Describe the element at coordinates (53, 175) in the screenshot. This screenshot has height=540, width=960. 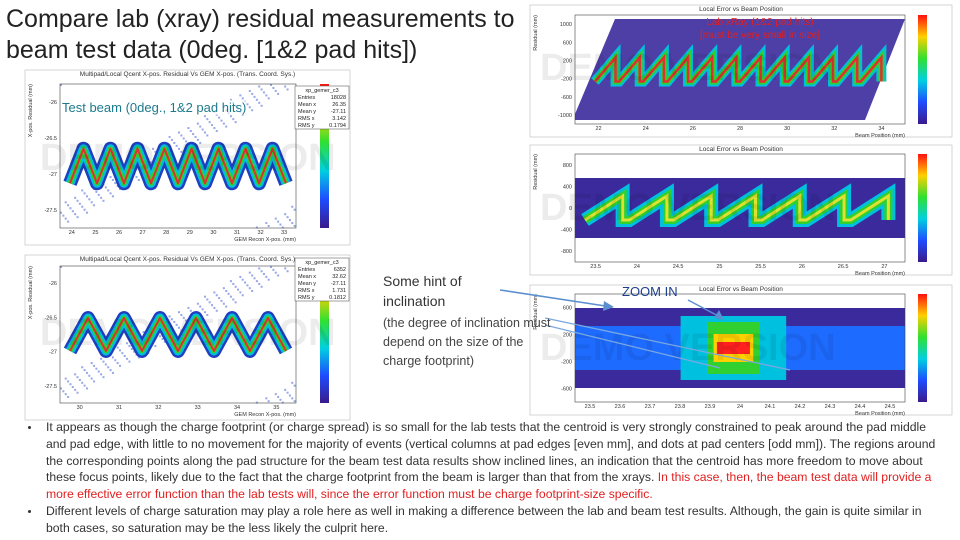
I see `y-tick-label: -27` at that location.